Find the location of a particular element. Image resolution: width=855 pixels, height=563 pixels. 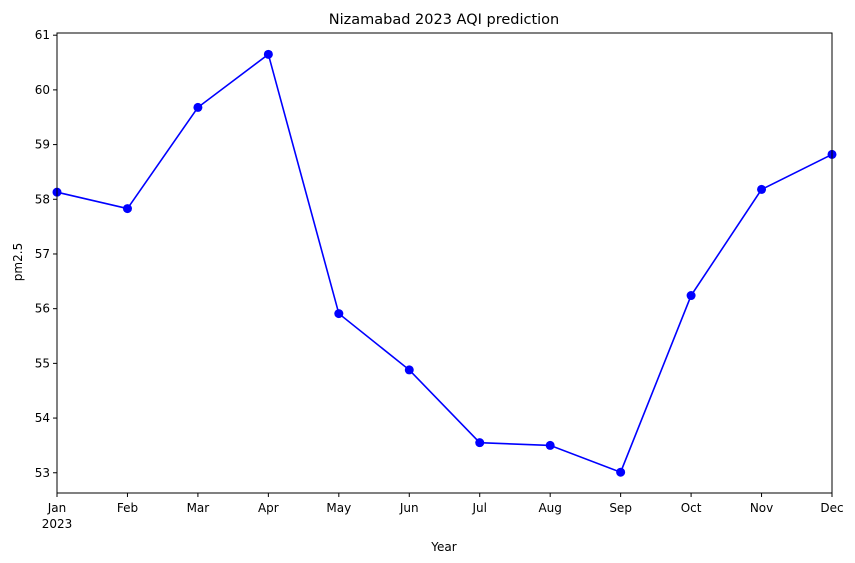

y-tick-label: 54 is located at coordinates (42, 418).